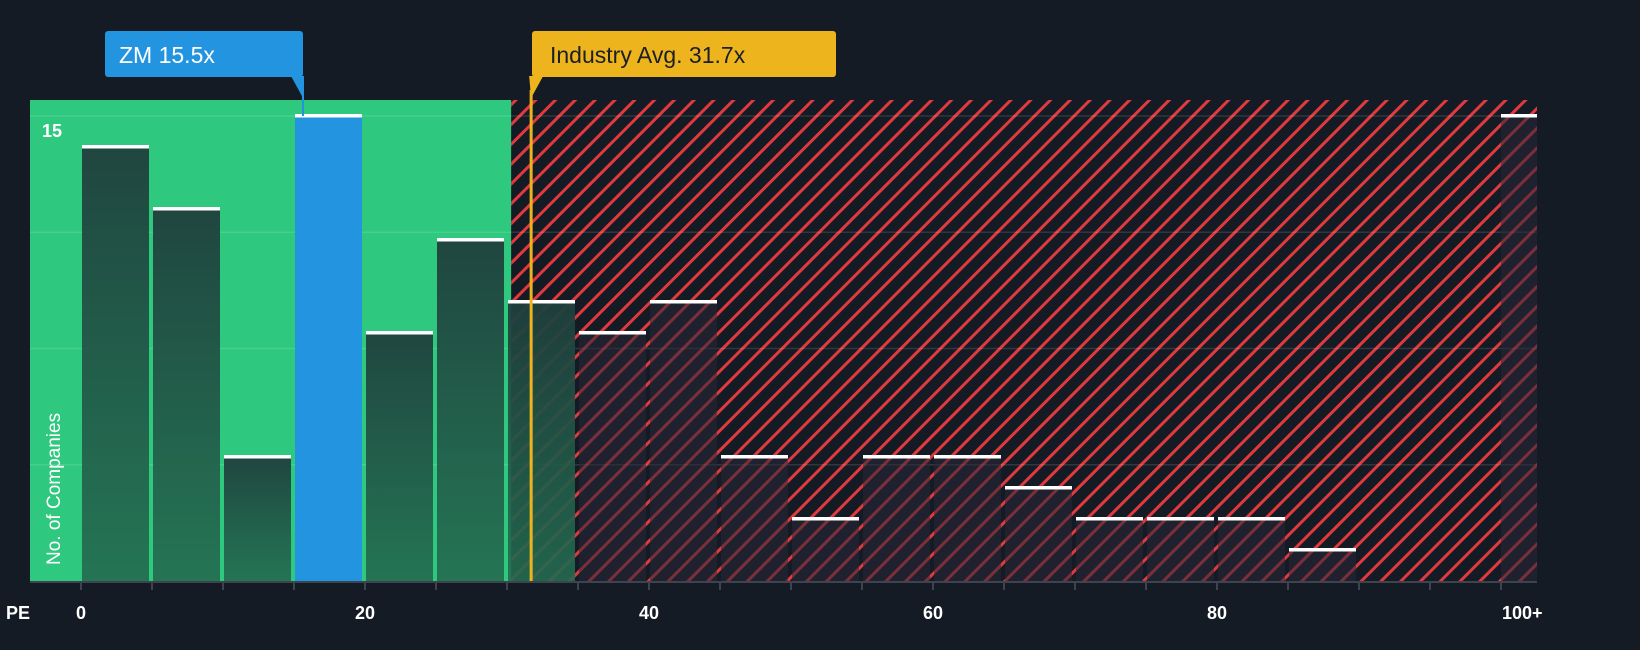 The image size is (1640, 650). I want to click on company-callout, so click(204, 54).